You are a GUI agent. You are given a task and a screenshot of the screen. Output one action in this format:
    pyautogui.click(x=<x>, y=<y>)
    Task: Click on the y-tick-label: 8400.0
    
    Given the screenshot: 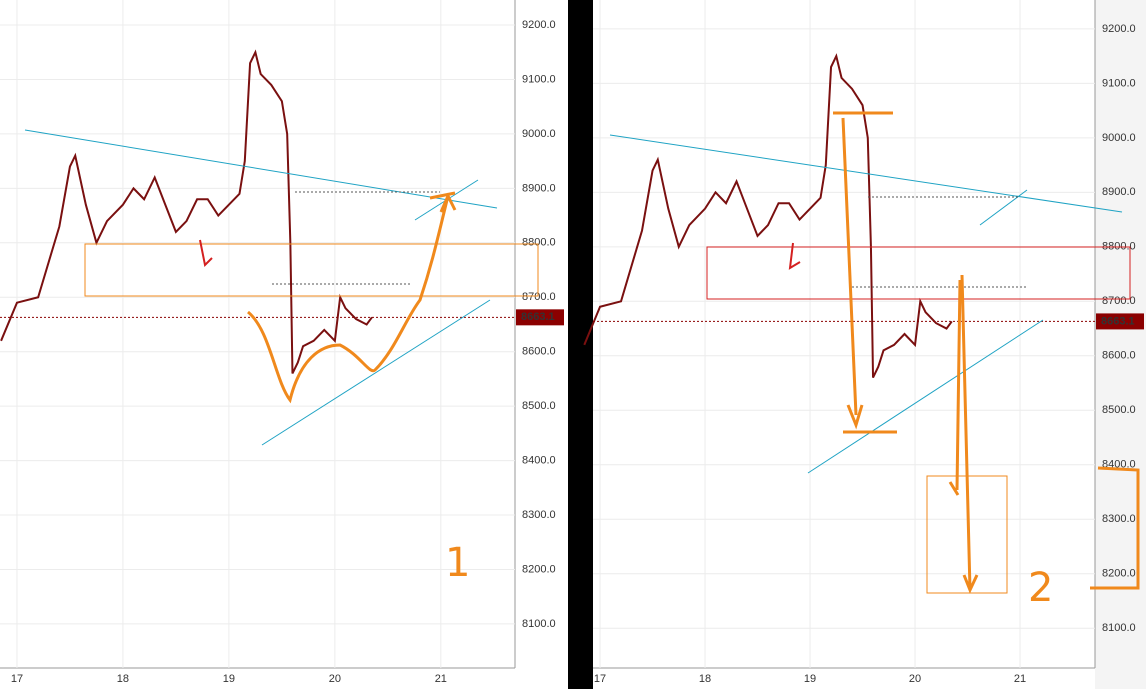 What is the action you would take?
    pyautogui.click(x=539, y=460)
    